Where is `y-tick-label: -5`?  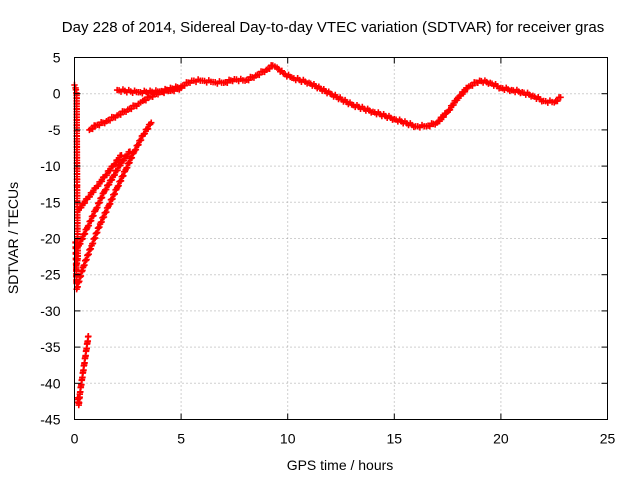 y-tick-label: -5 is located at coordinates (54, 130).